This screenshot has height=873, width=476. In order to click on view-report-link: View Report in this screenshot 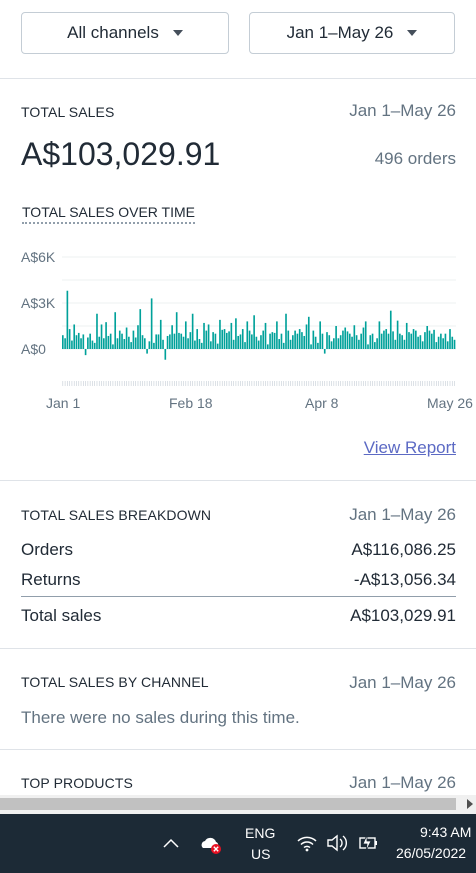, I will do `click(409, 447)`.